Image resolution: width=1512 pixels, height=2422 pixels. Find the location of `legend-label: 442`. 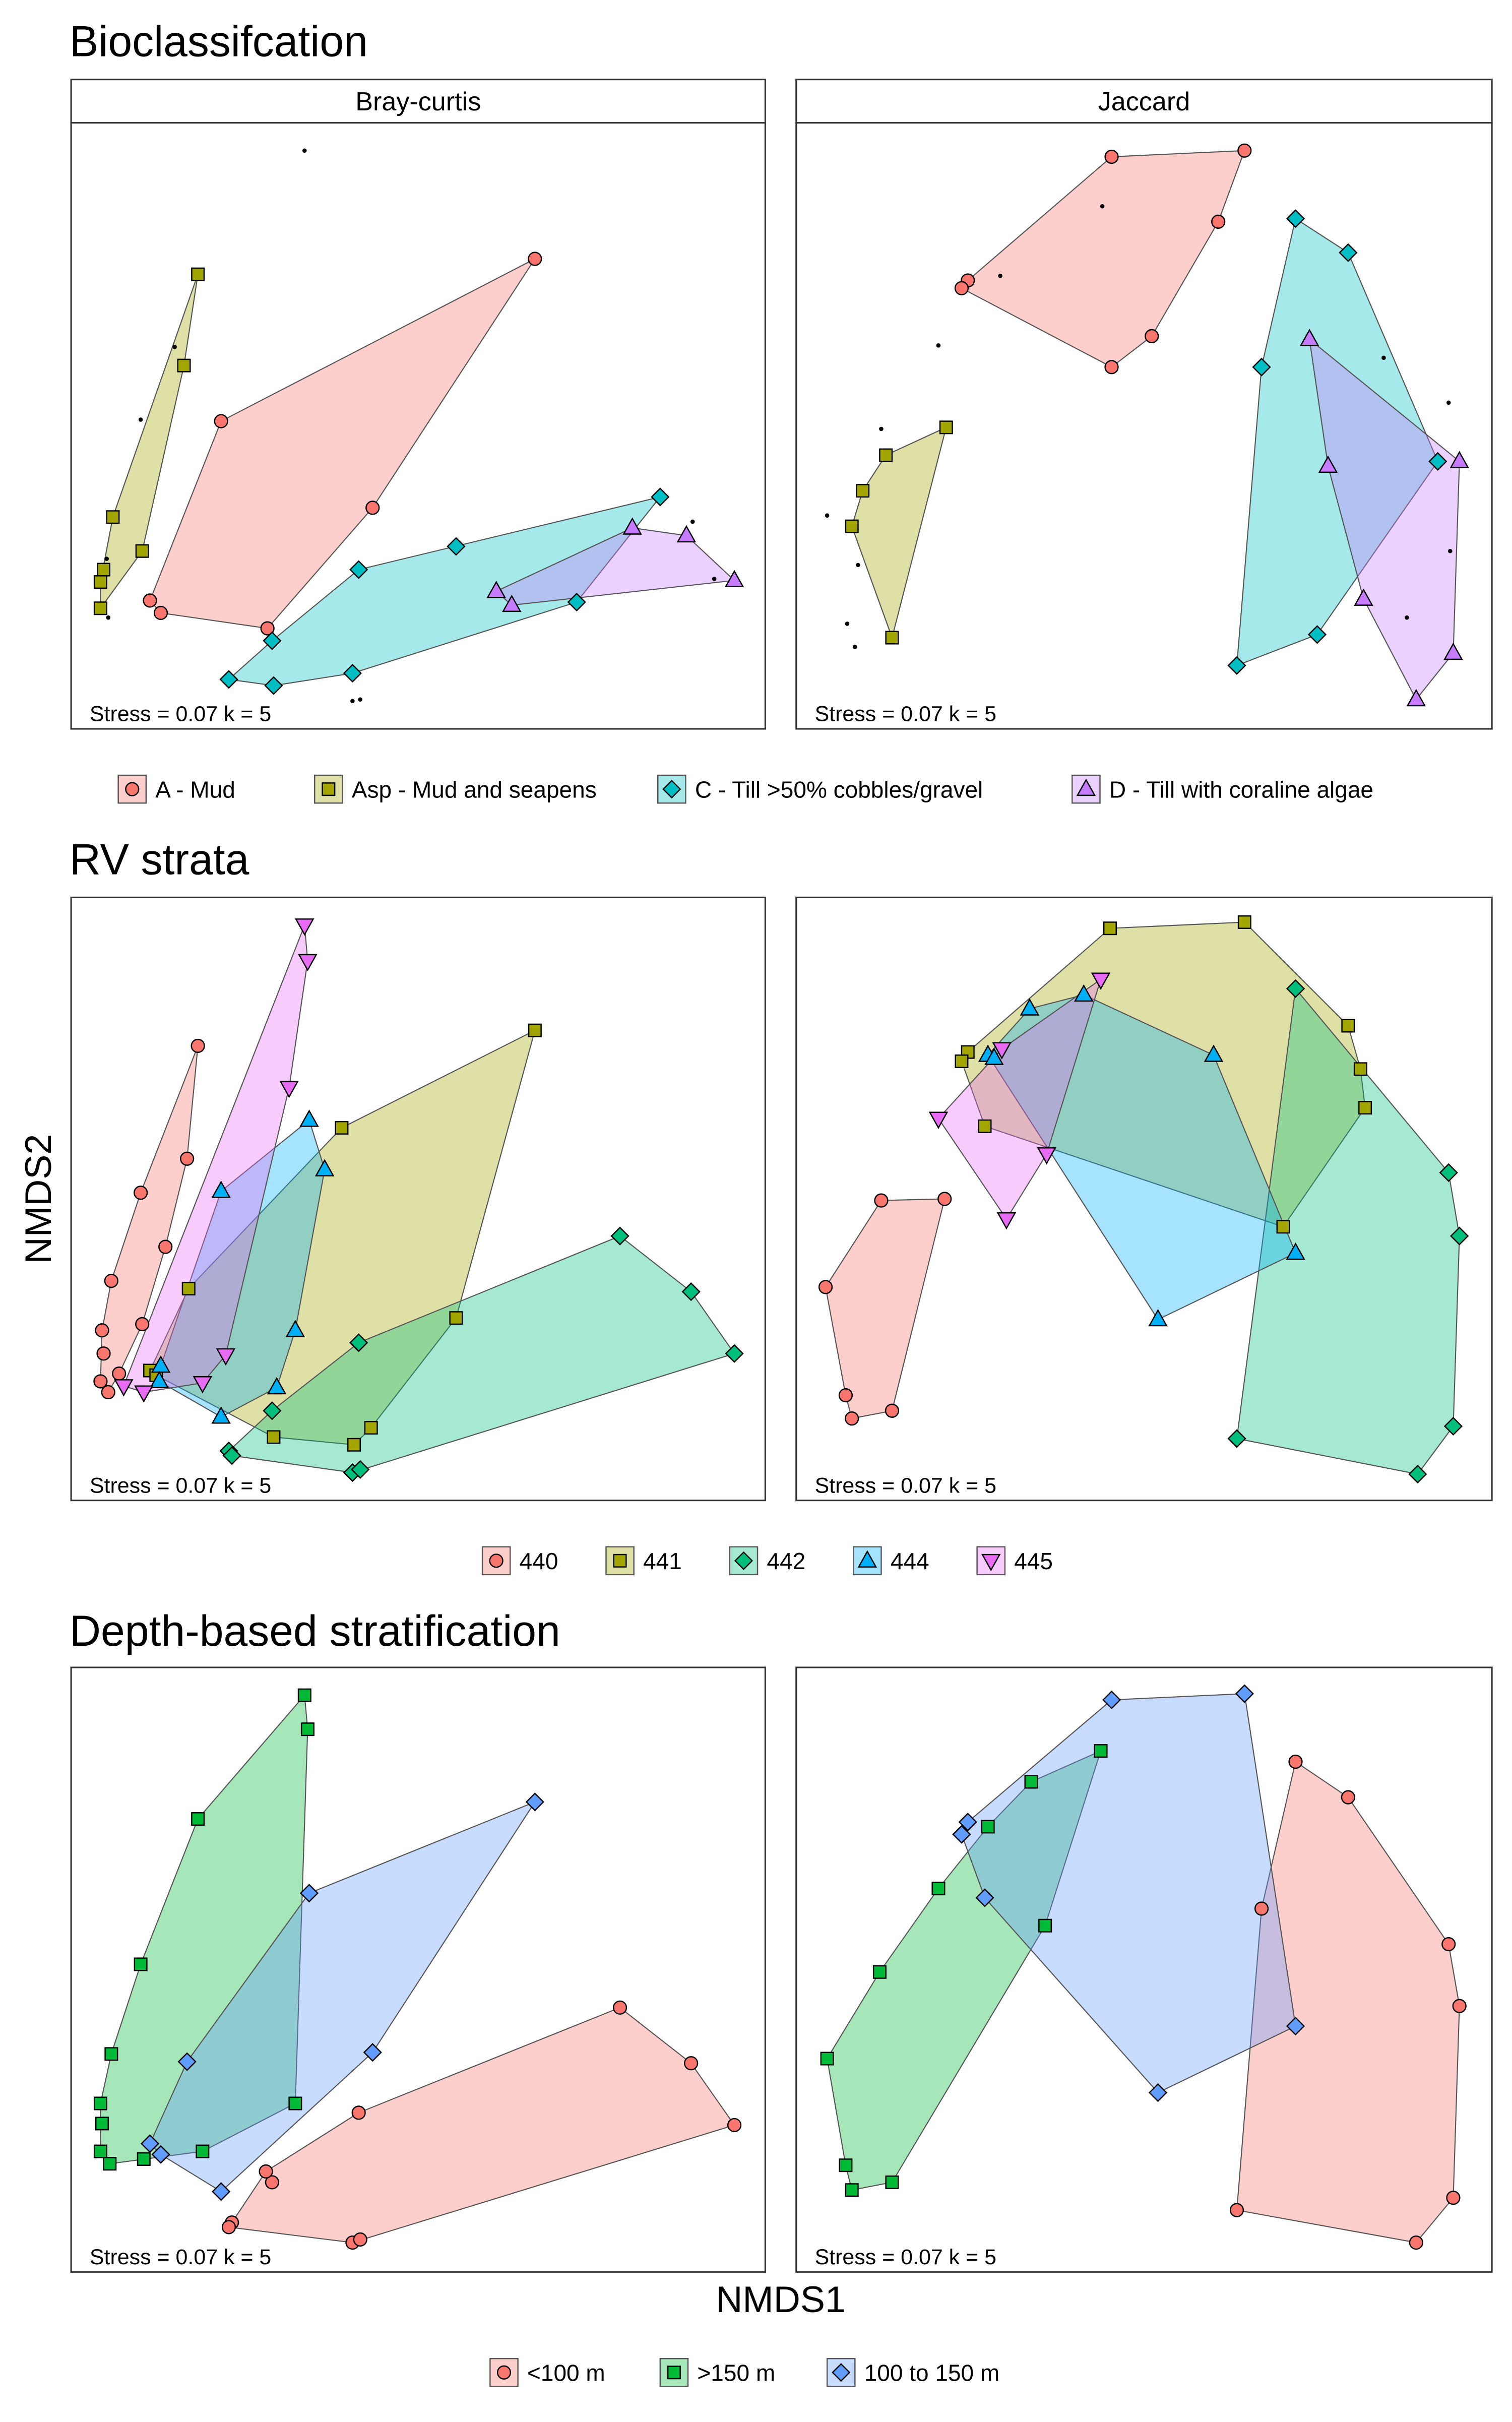

legend-label: 442 is located at coordinates (786, 1561).